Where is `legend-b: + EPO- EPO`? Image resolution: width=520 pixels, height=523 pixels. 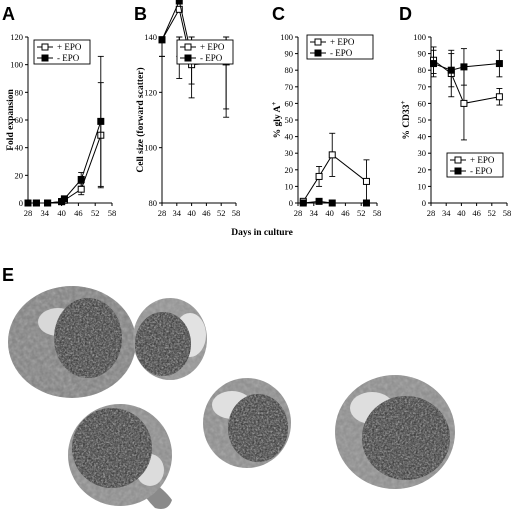
legend-b: + EPO- EPO is located at coordinates (205, 52).